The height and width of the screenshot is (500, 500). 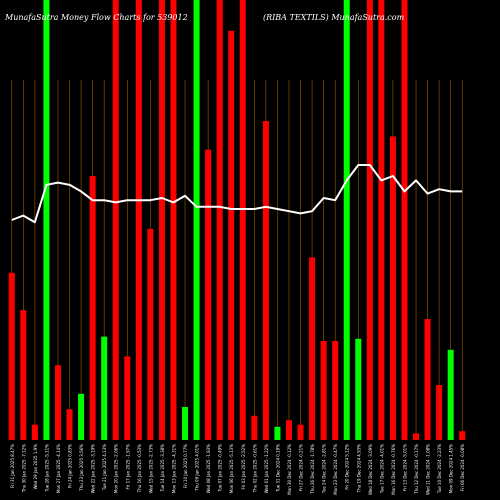 I want to click on x-tick-label: Fri 03 Jan 2025 -2.52%, so click(x=243, y=467).